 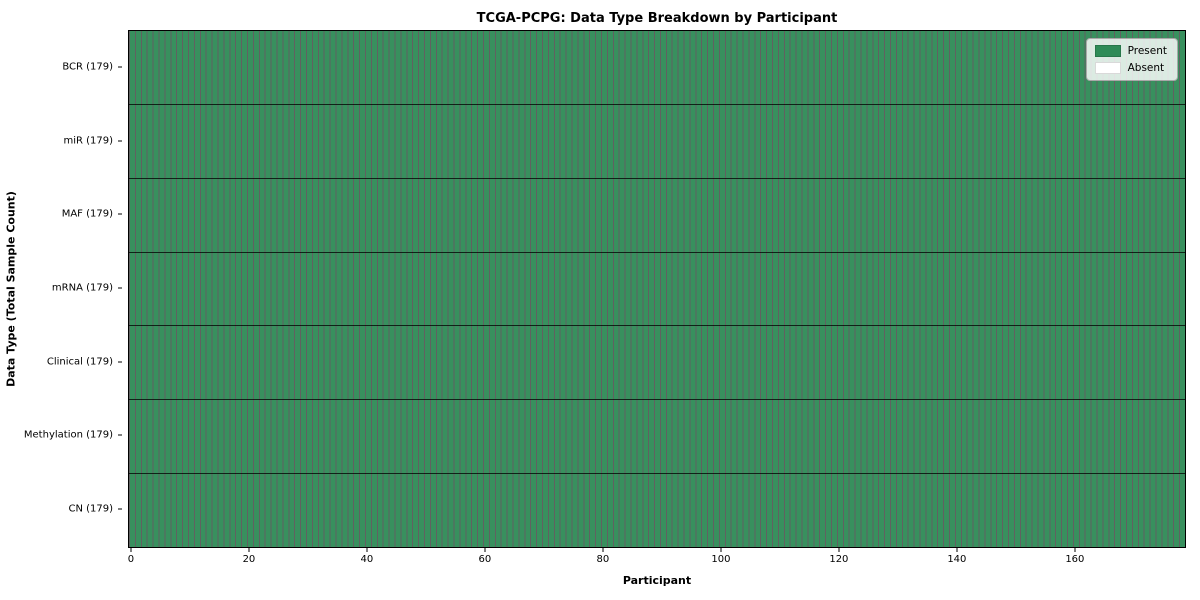 I want to click on heatmap-row-mir, so click(x=657, y=141).